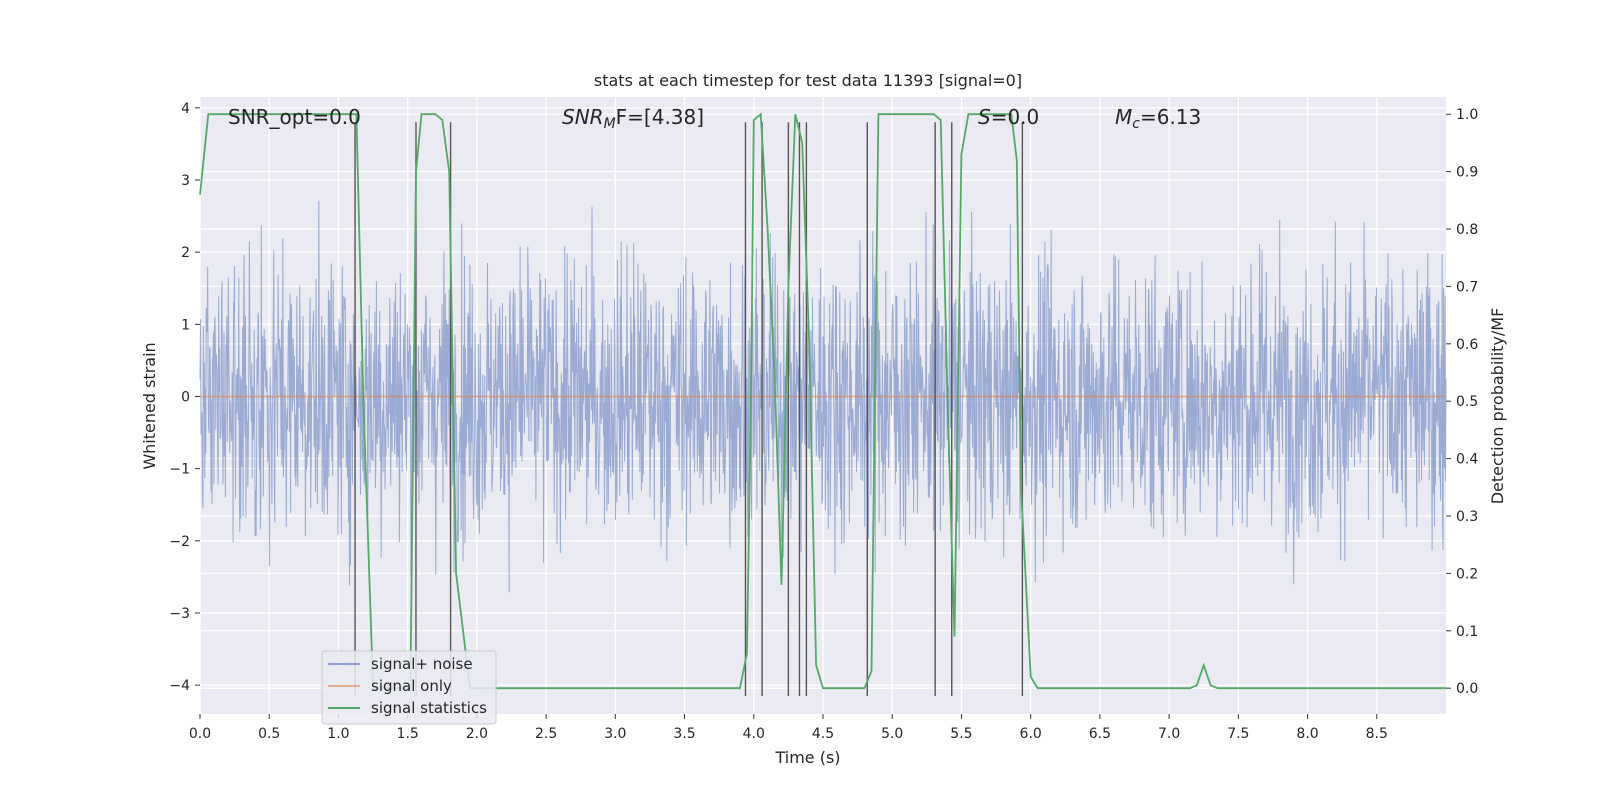 The width and height of the screenshot is (1600, 800). Describe the element at coordinates (961, 734) in the screenshot. I see `x-tick-label: 5.5` at that location.